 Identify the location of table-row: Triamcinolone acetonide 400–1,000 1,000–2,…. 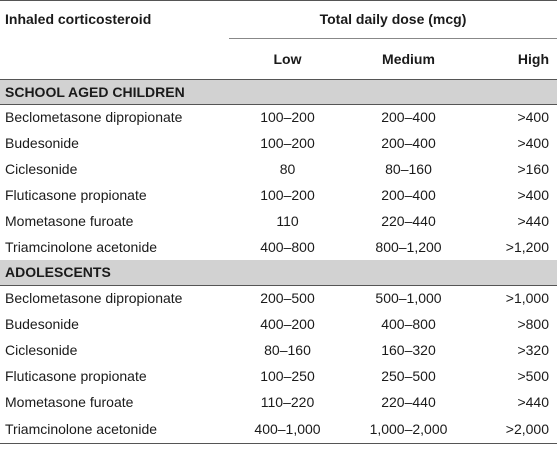
(278, 429).